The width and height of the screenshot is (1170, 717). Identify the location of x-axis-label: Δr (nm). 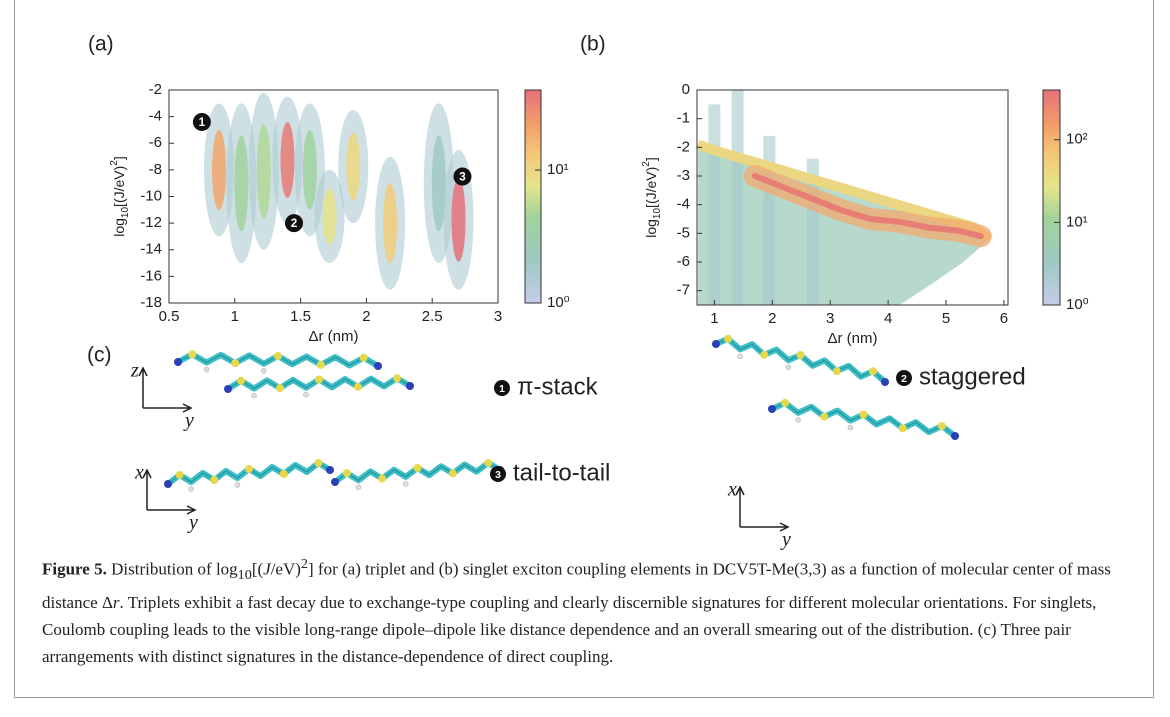
(852, 338).